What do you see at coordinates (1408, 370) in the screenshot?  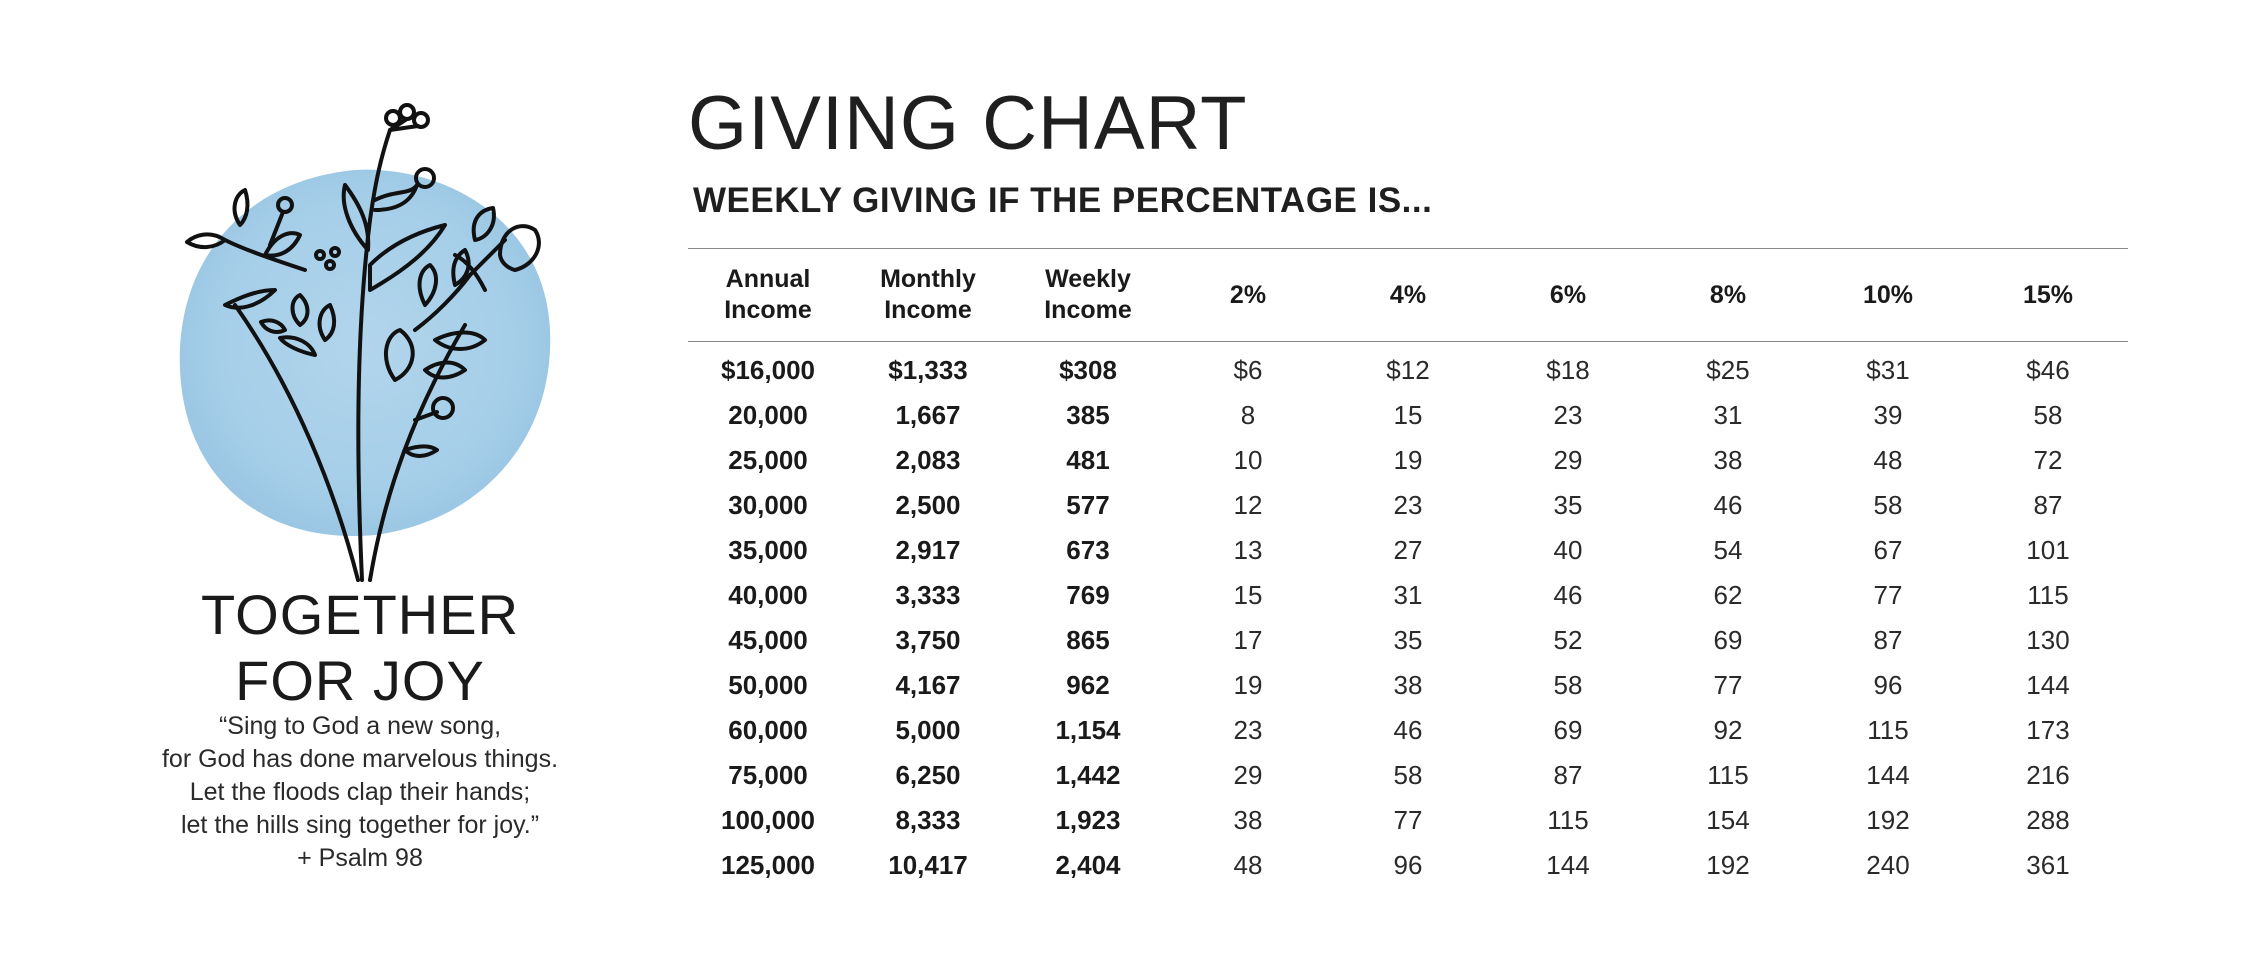 I see `table-cell: $12` at bounding box center [1408, 370].